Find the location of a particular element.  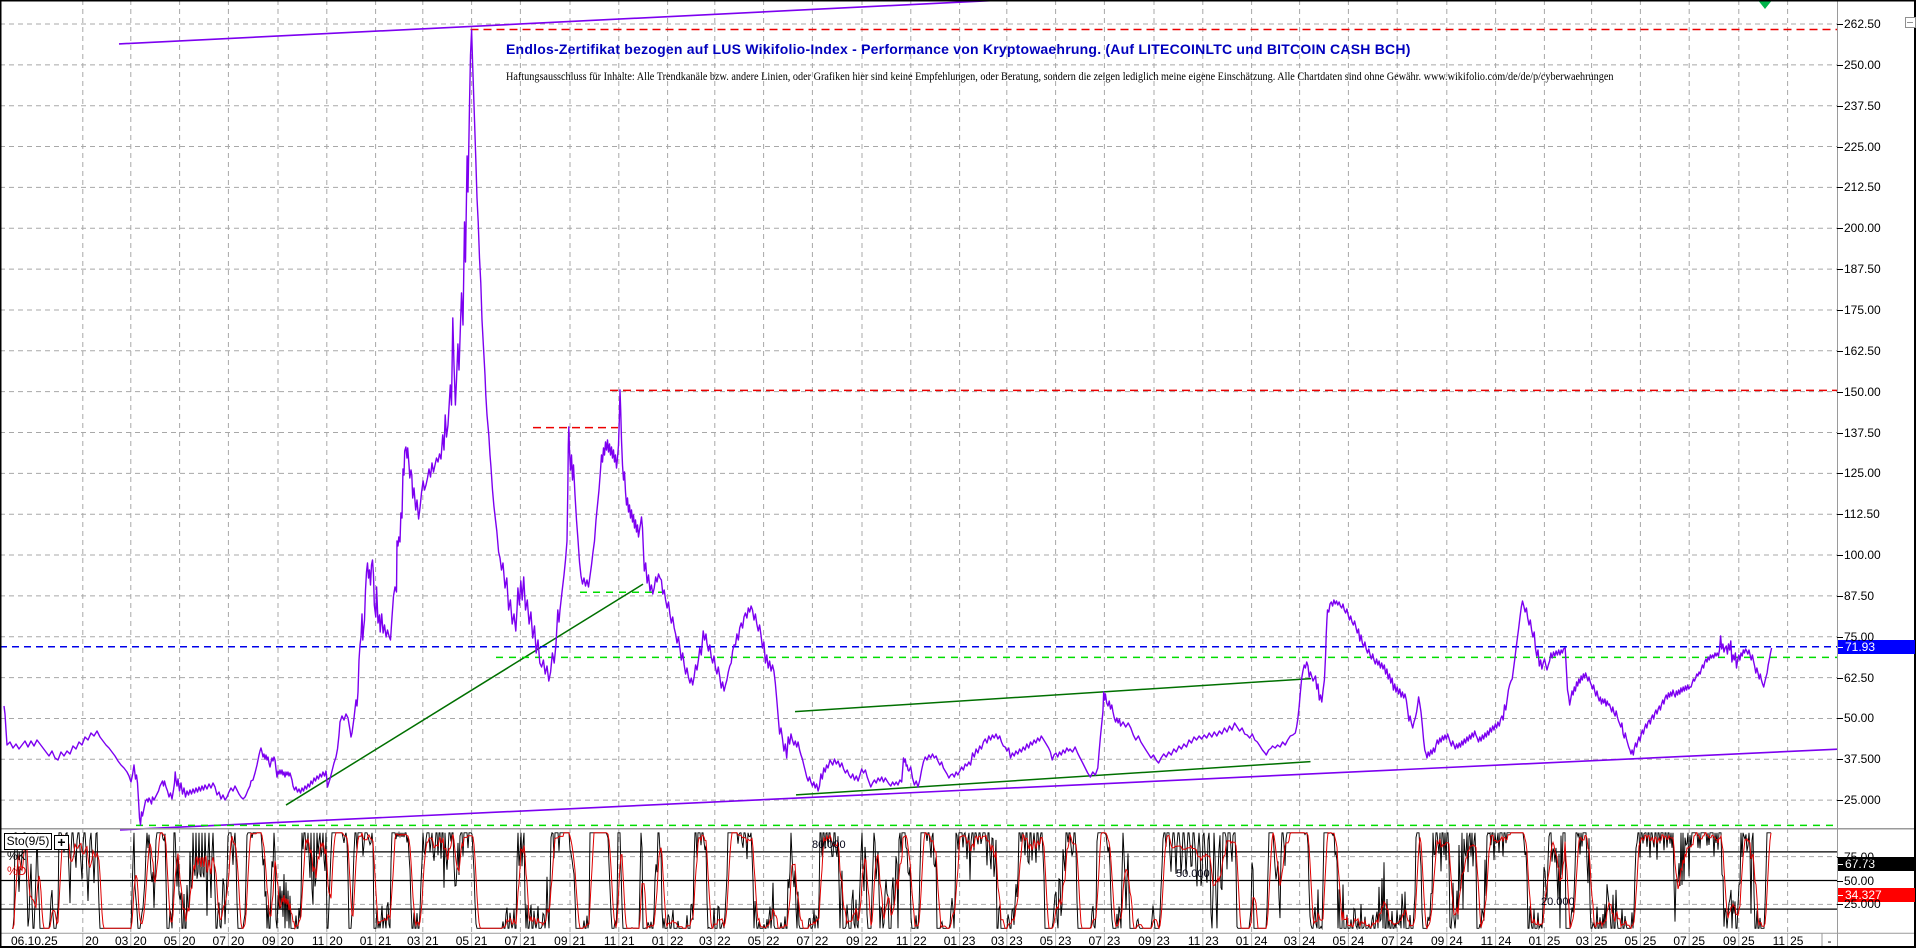

y-axis-label: 50.00 is located at coordinates (1859, 718).